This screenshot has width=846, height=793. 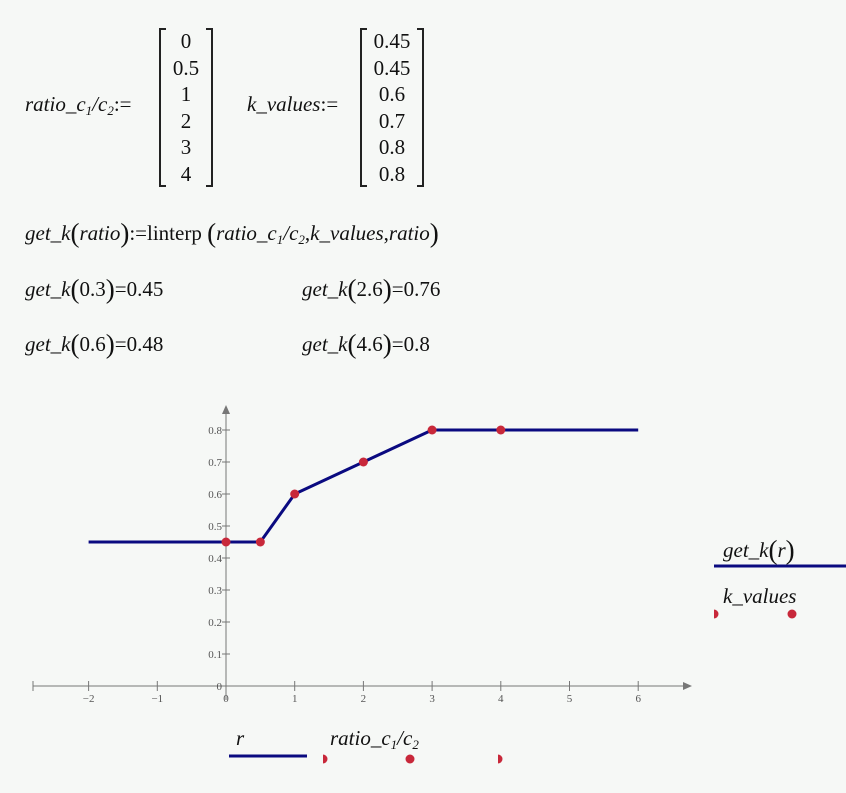 What do you see at coordinates (226, 409) in the screenshot?
I see `y-axis-arrow` at bounding box center [226, 409].